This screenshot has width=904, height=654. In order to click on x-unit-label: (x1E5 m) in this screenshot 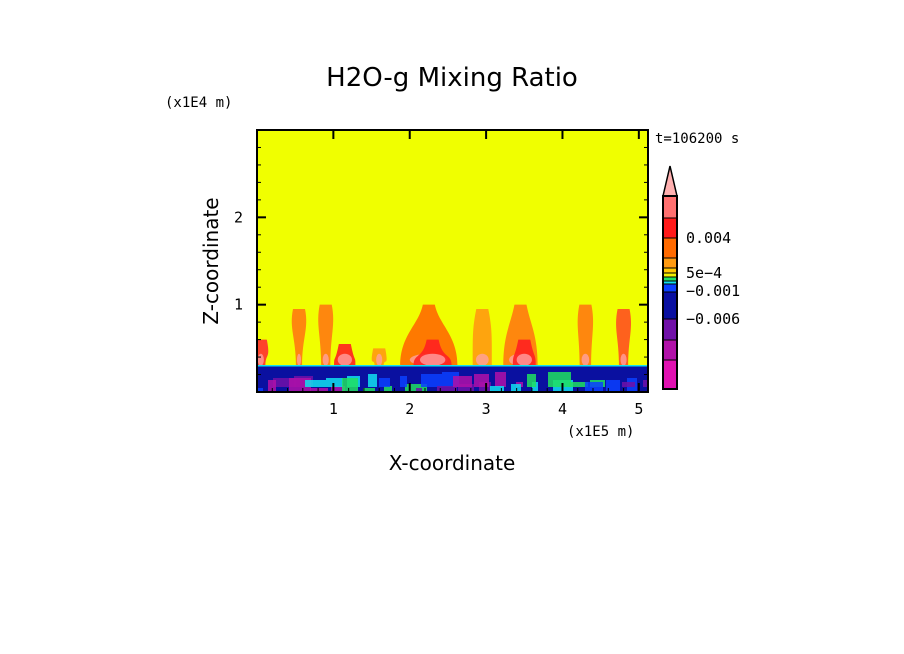, I will do `click(600, 432)`.